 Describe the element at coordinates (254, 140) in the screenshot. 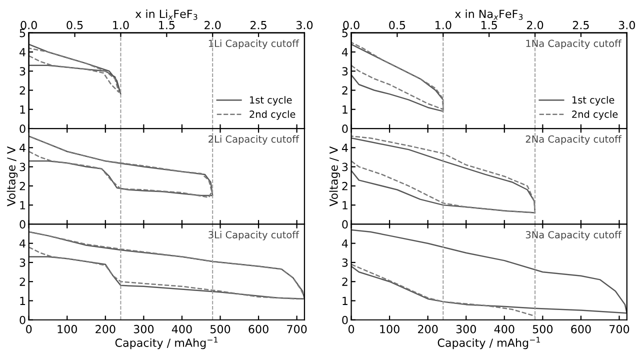

I see `annotation: 2Li Capacity cutoff` at that location.